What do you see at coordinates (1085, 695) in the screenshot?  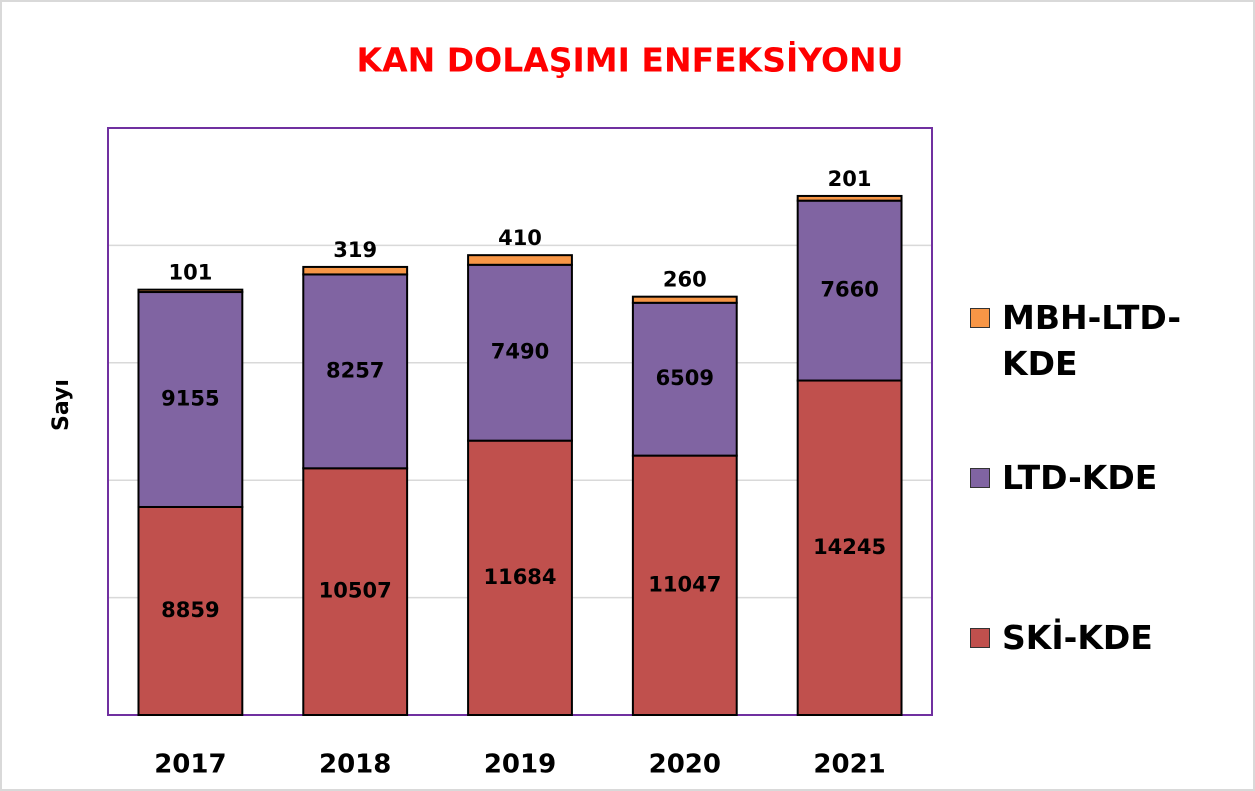 I see `legend-item: SKİ-KDE` at bounding box center [1085, 695].